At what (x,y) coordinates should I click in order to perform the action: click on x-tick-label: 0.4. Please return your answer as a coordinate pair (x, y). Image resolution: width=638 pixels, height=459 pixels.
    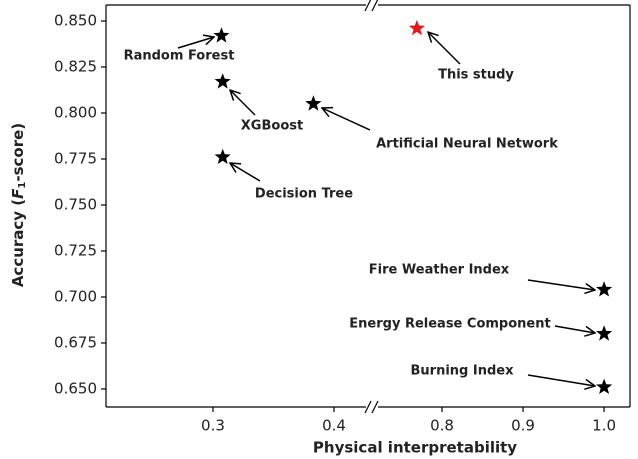
    Looking at the image, I should click on (334, 426).